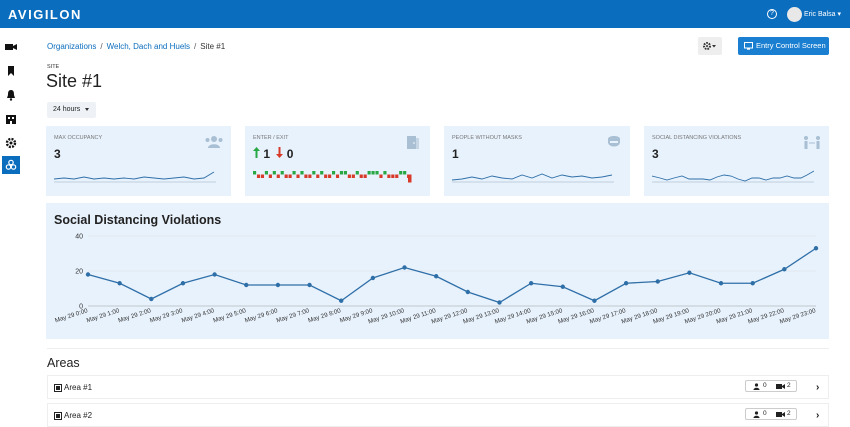  Describe the element at coordinates (103, 315) in the screenshot. I see `x-tick-label: May 29 1:00` at that location.